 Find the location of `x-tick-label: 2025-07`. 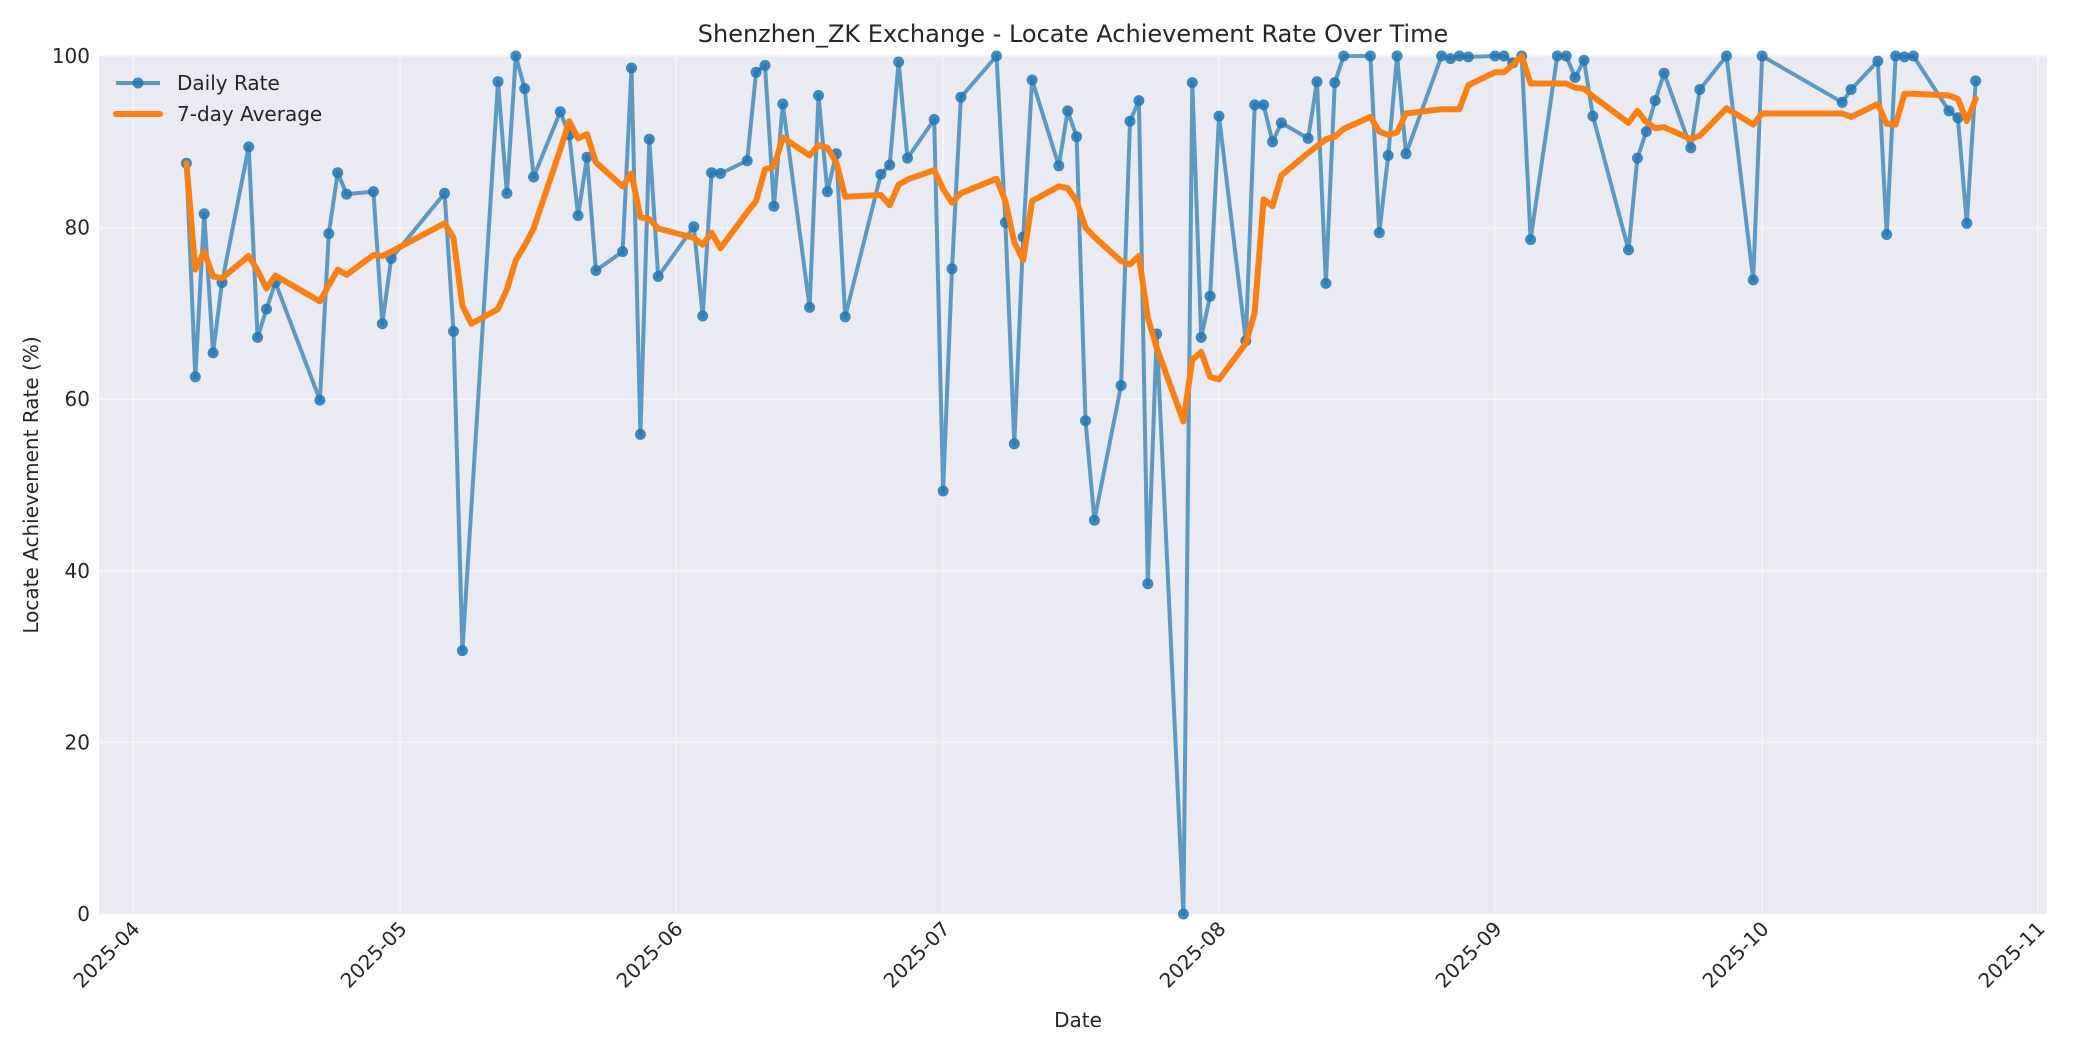

x-tick-label: 2025-07 is located at coordinates (917, 955).